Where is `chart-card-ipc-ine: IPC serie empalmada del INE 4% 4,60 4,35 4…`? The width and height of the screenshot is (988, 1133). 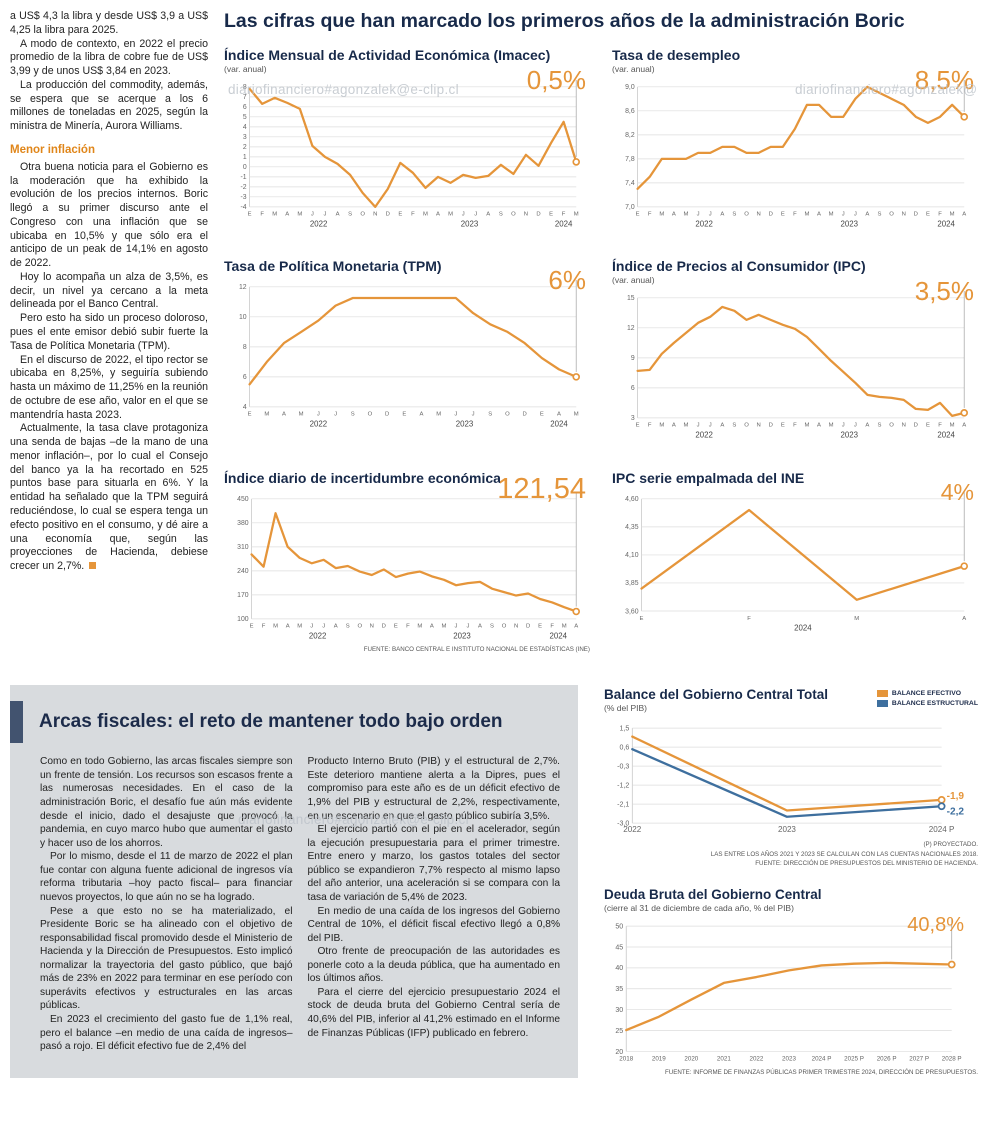 chart-card-ipc-ine: IPC serie empalmada del INE 4% 4,60 4,35 4… is located at coordinates (795, 561).